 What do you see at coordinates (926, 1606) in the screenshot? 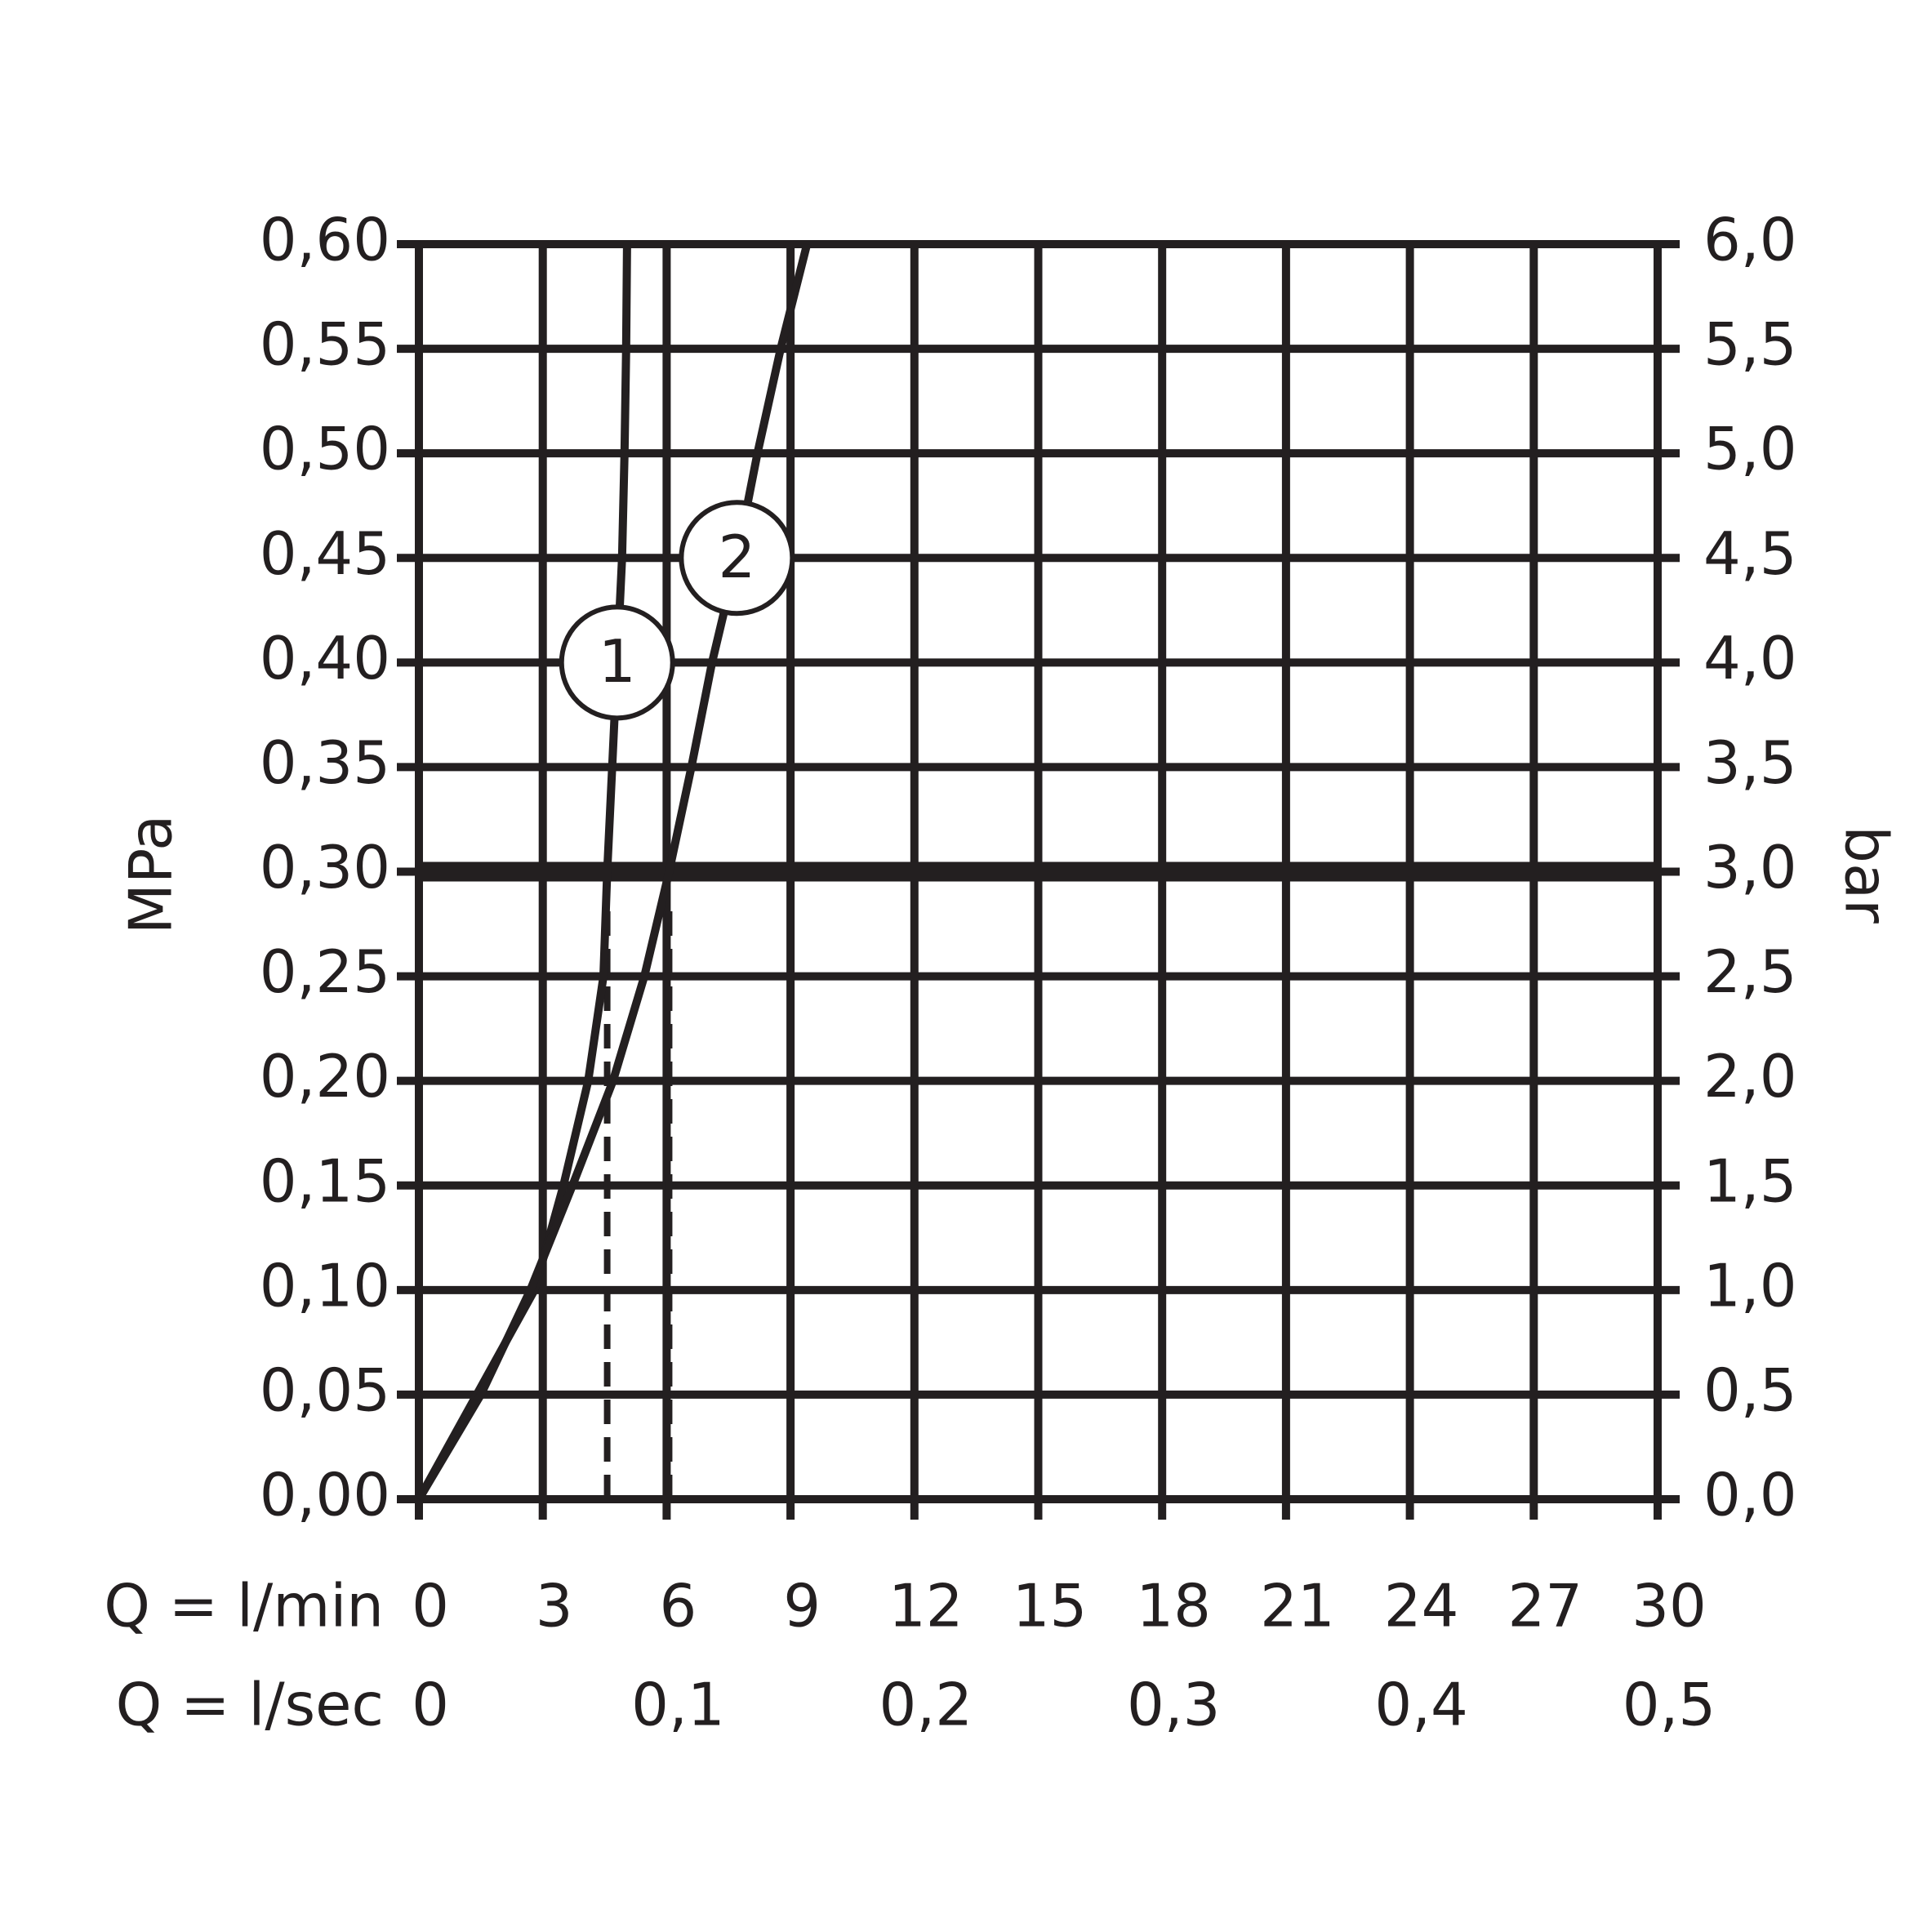
I see `x-tick-label: 12` at bounding box center [926, 1606].